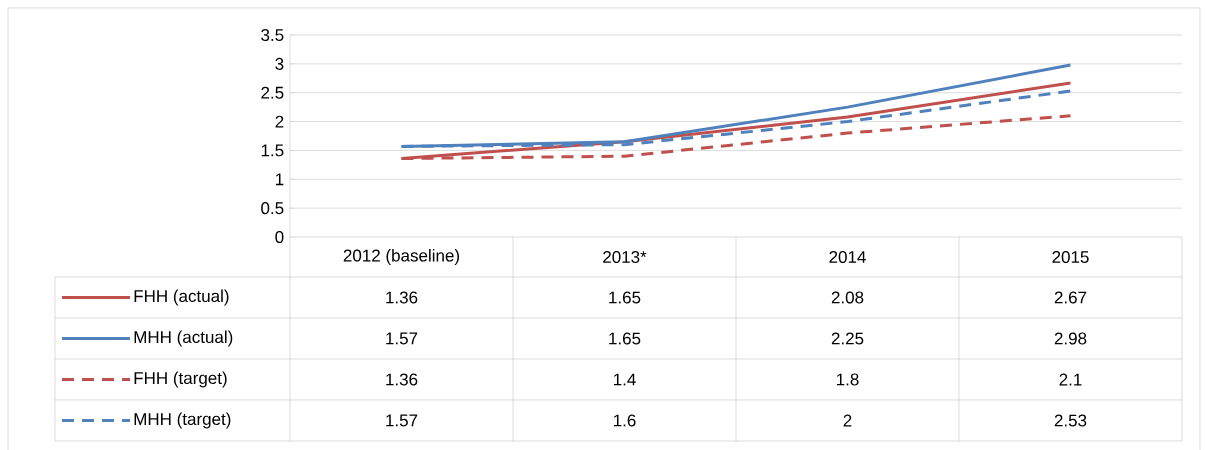 This screenshot has height=450, width=1206. I want to click on data-label: 2.67, so click(1070, 297).